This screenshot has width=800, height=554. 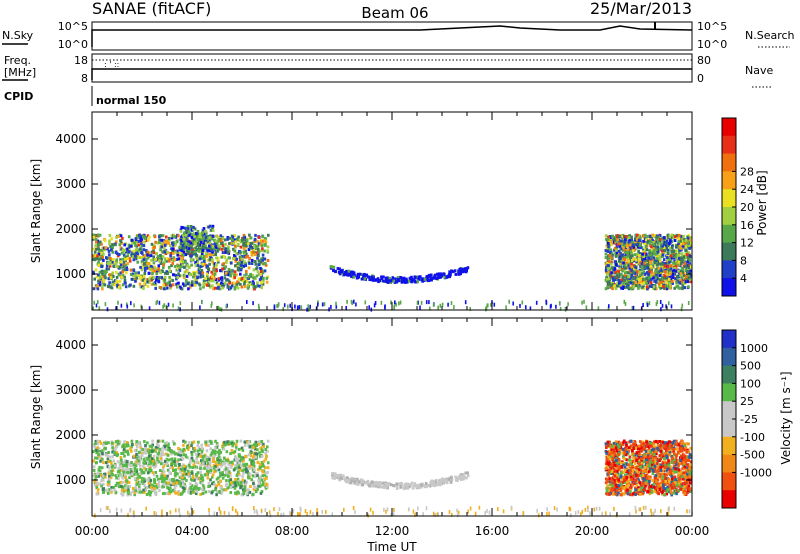 I want to click on colorbar-swatch, so click(x=729, y=180).